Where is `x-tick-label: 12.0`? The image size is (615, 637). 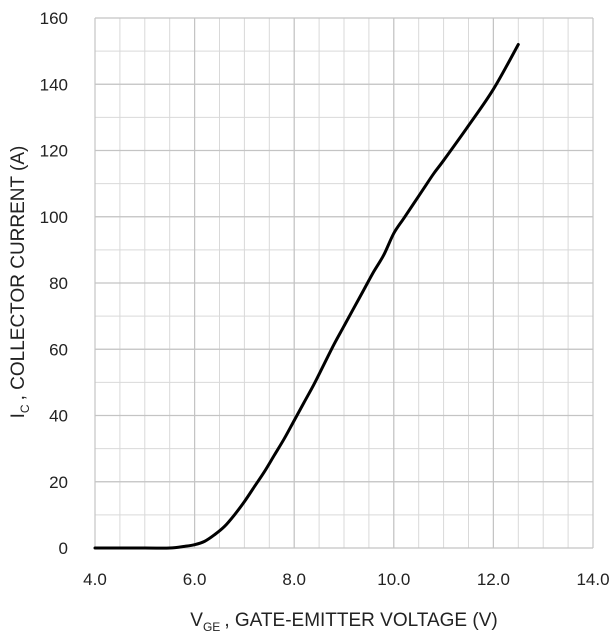 x-tick-label: 12.0 is located at coordinates (493, 579).